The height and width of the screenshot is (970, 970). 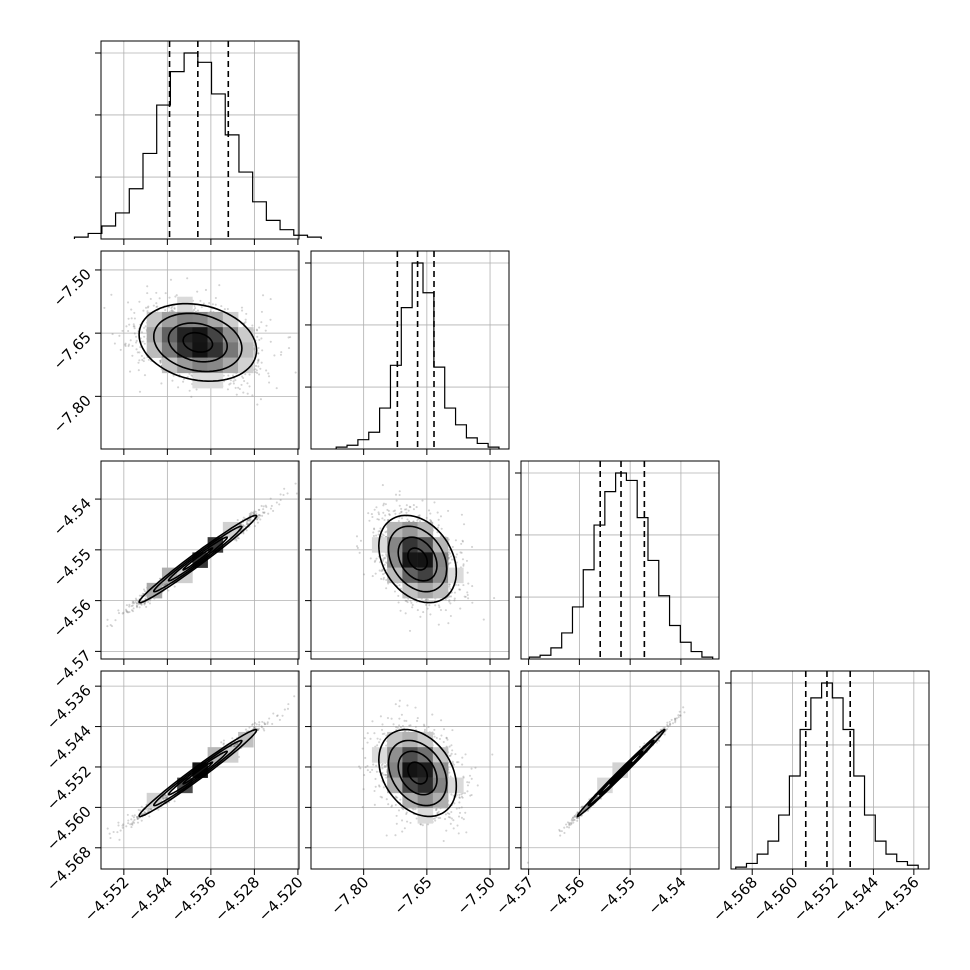 What do you see at coordinates (72, 567) in the screenshot?
I see `y-tick-label: −4.55` at bounding box center [72, 567].